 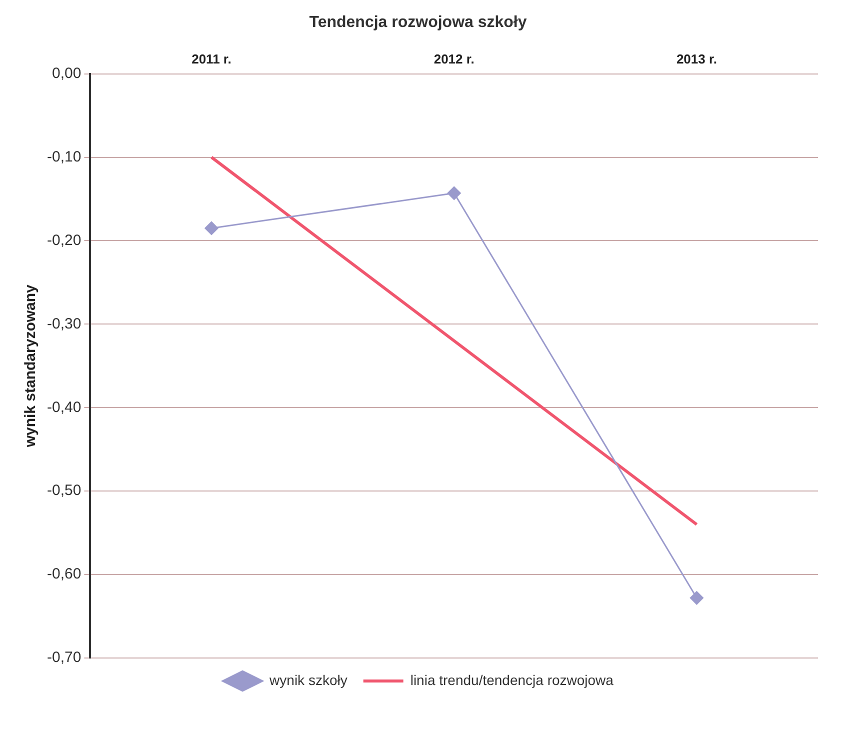 What do you see at coordinates (696, 59) in the screenshot?
I see `x-tick-label: 2013 r.` at bounding box center [696, 59].